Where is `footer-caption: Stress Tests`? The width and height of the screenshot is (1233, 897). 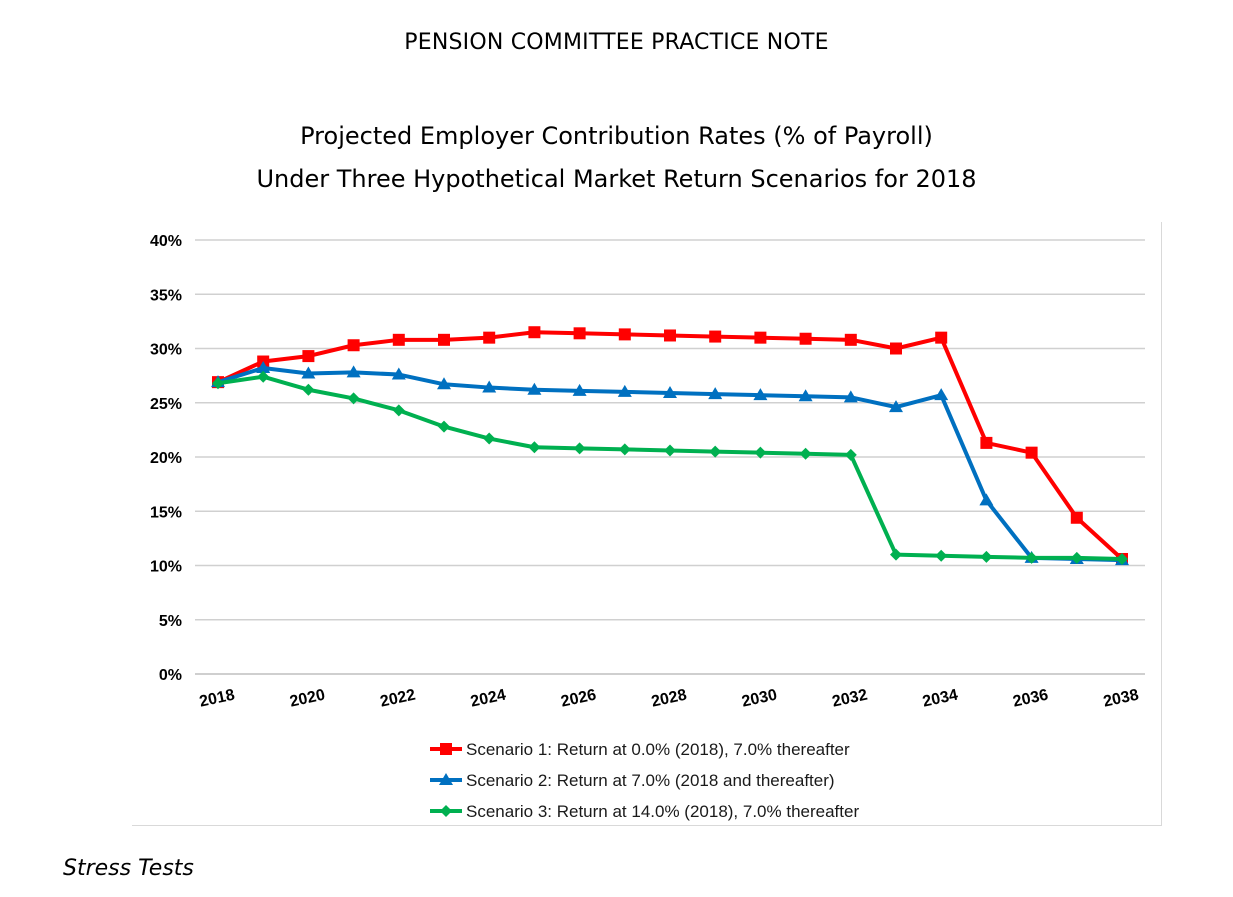 footer-caption: Stress Tests is located at coordinates (128, 868).